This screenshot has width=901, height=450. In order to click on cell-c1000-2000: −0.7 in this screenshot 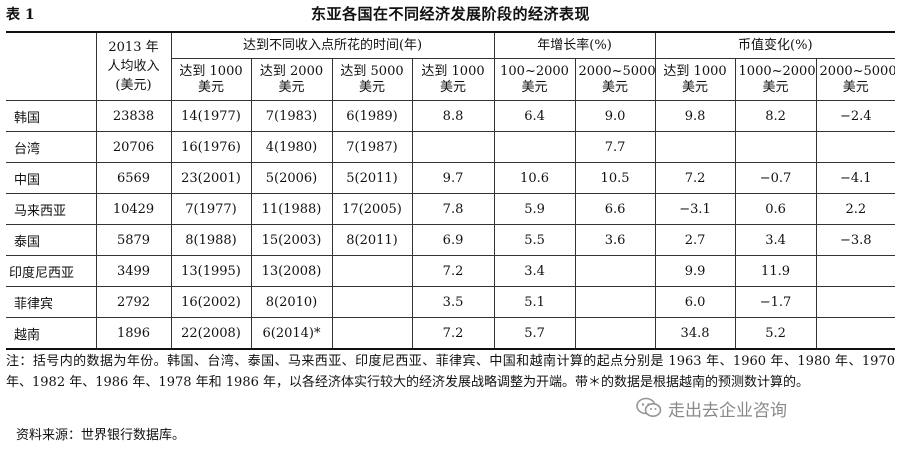, I will do `click(775, 178)`.